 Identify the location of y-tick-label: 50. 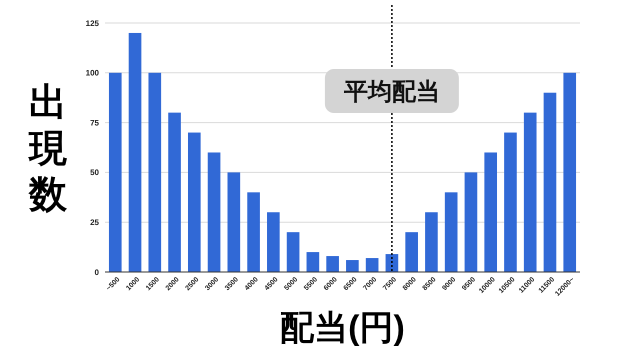
(95, 173).